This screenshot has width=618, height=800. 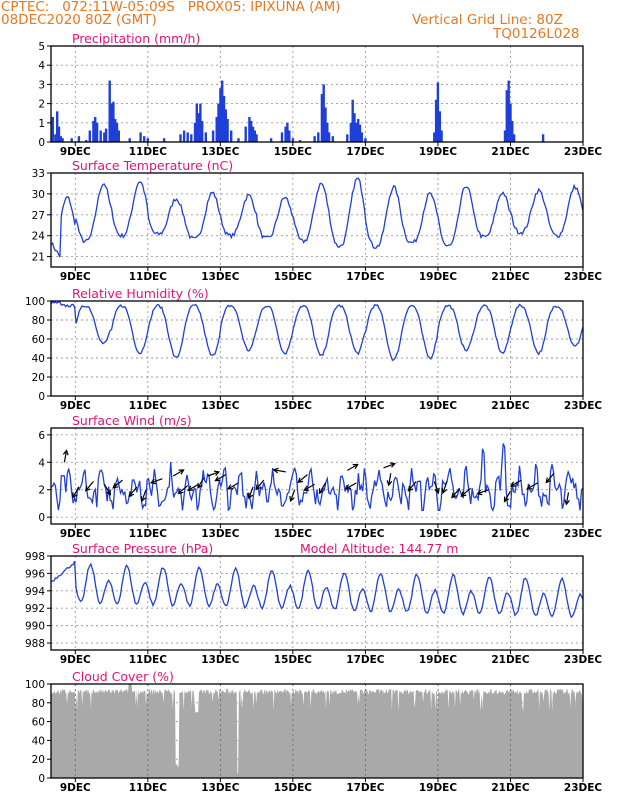 What do you see at coordinates (41, 491) in the screenshot?
I see `y-tick-label: 2` at bounding box center [41, 491].